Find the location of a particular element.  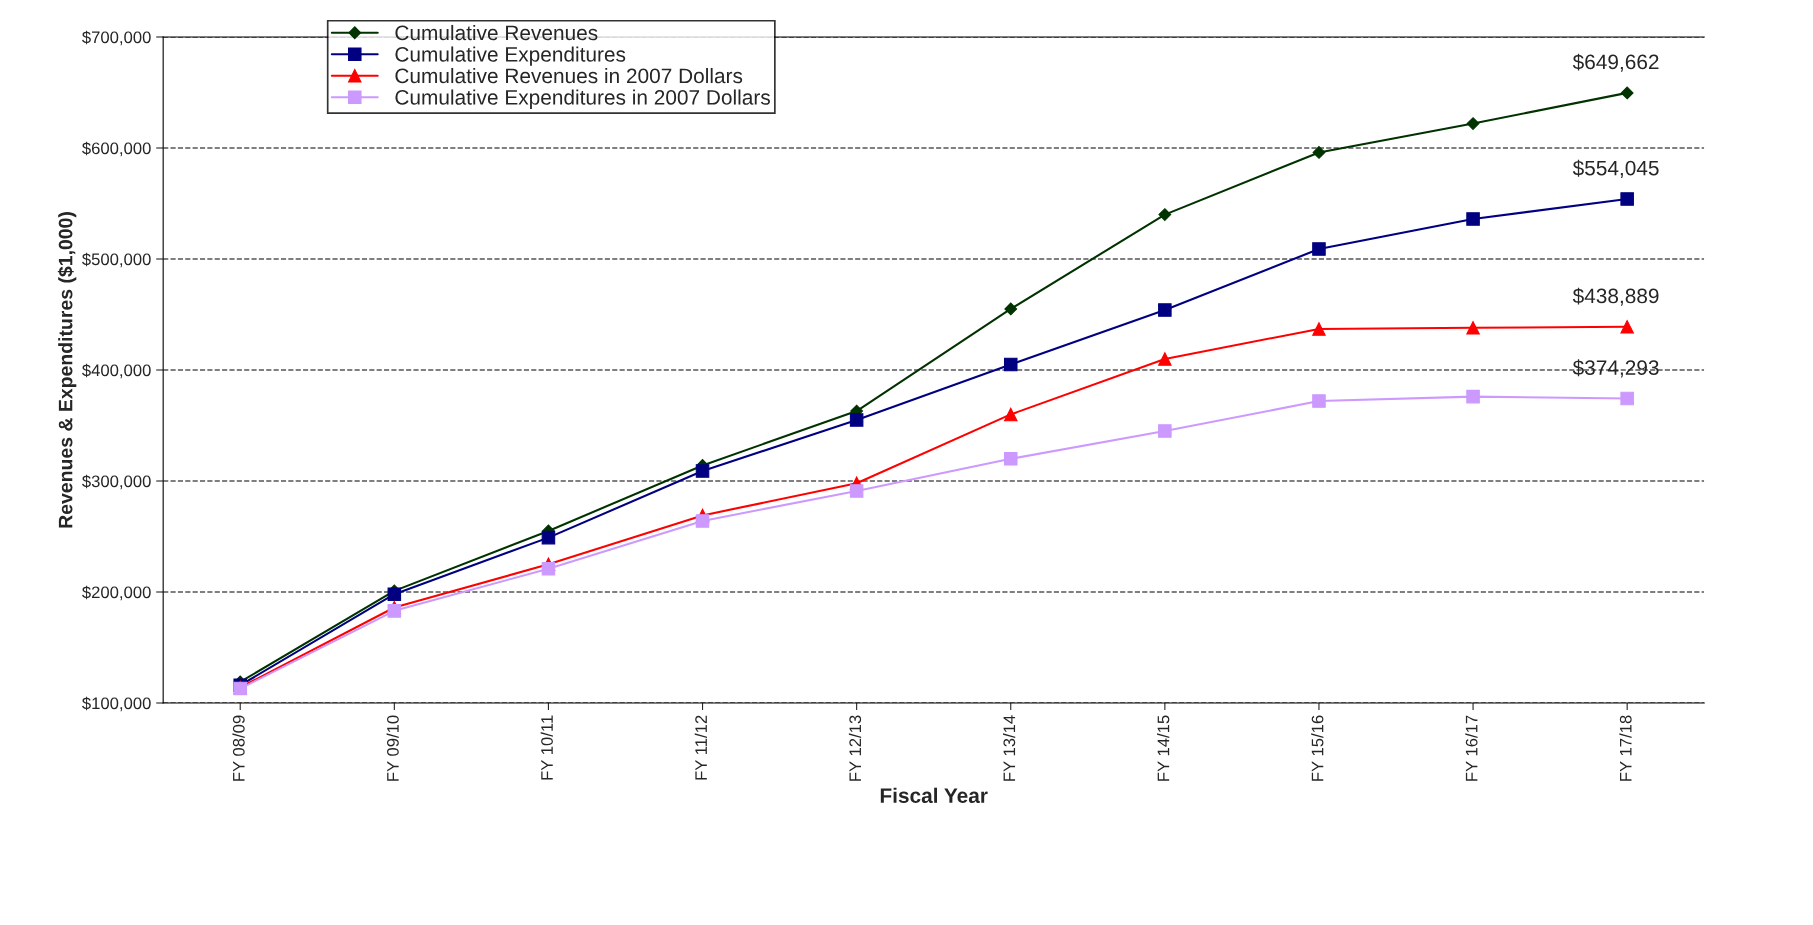

x-axis-title: Fiscal Year is located at coordinates (934, 795).